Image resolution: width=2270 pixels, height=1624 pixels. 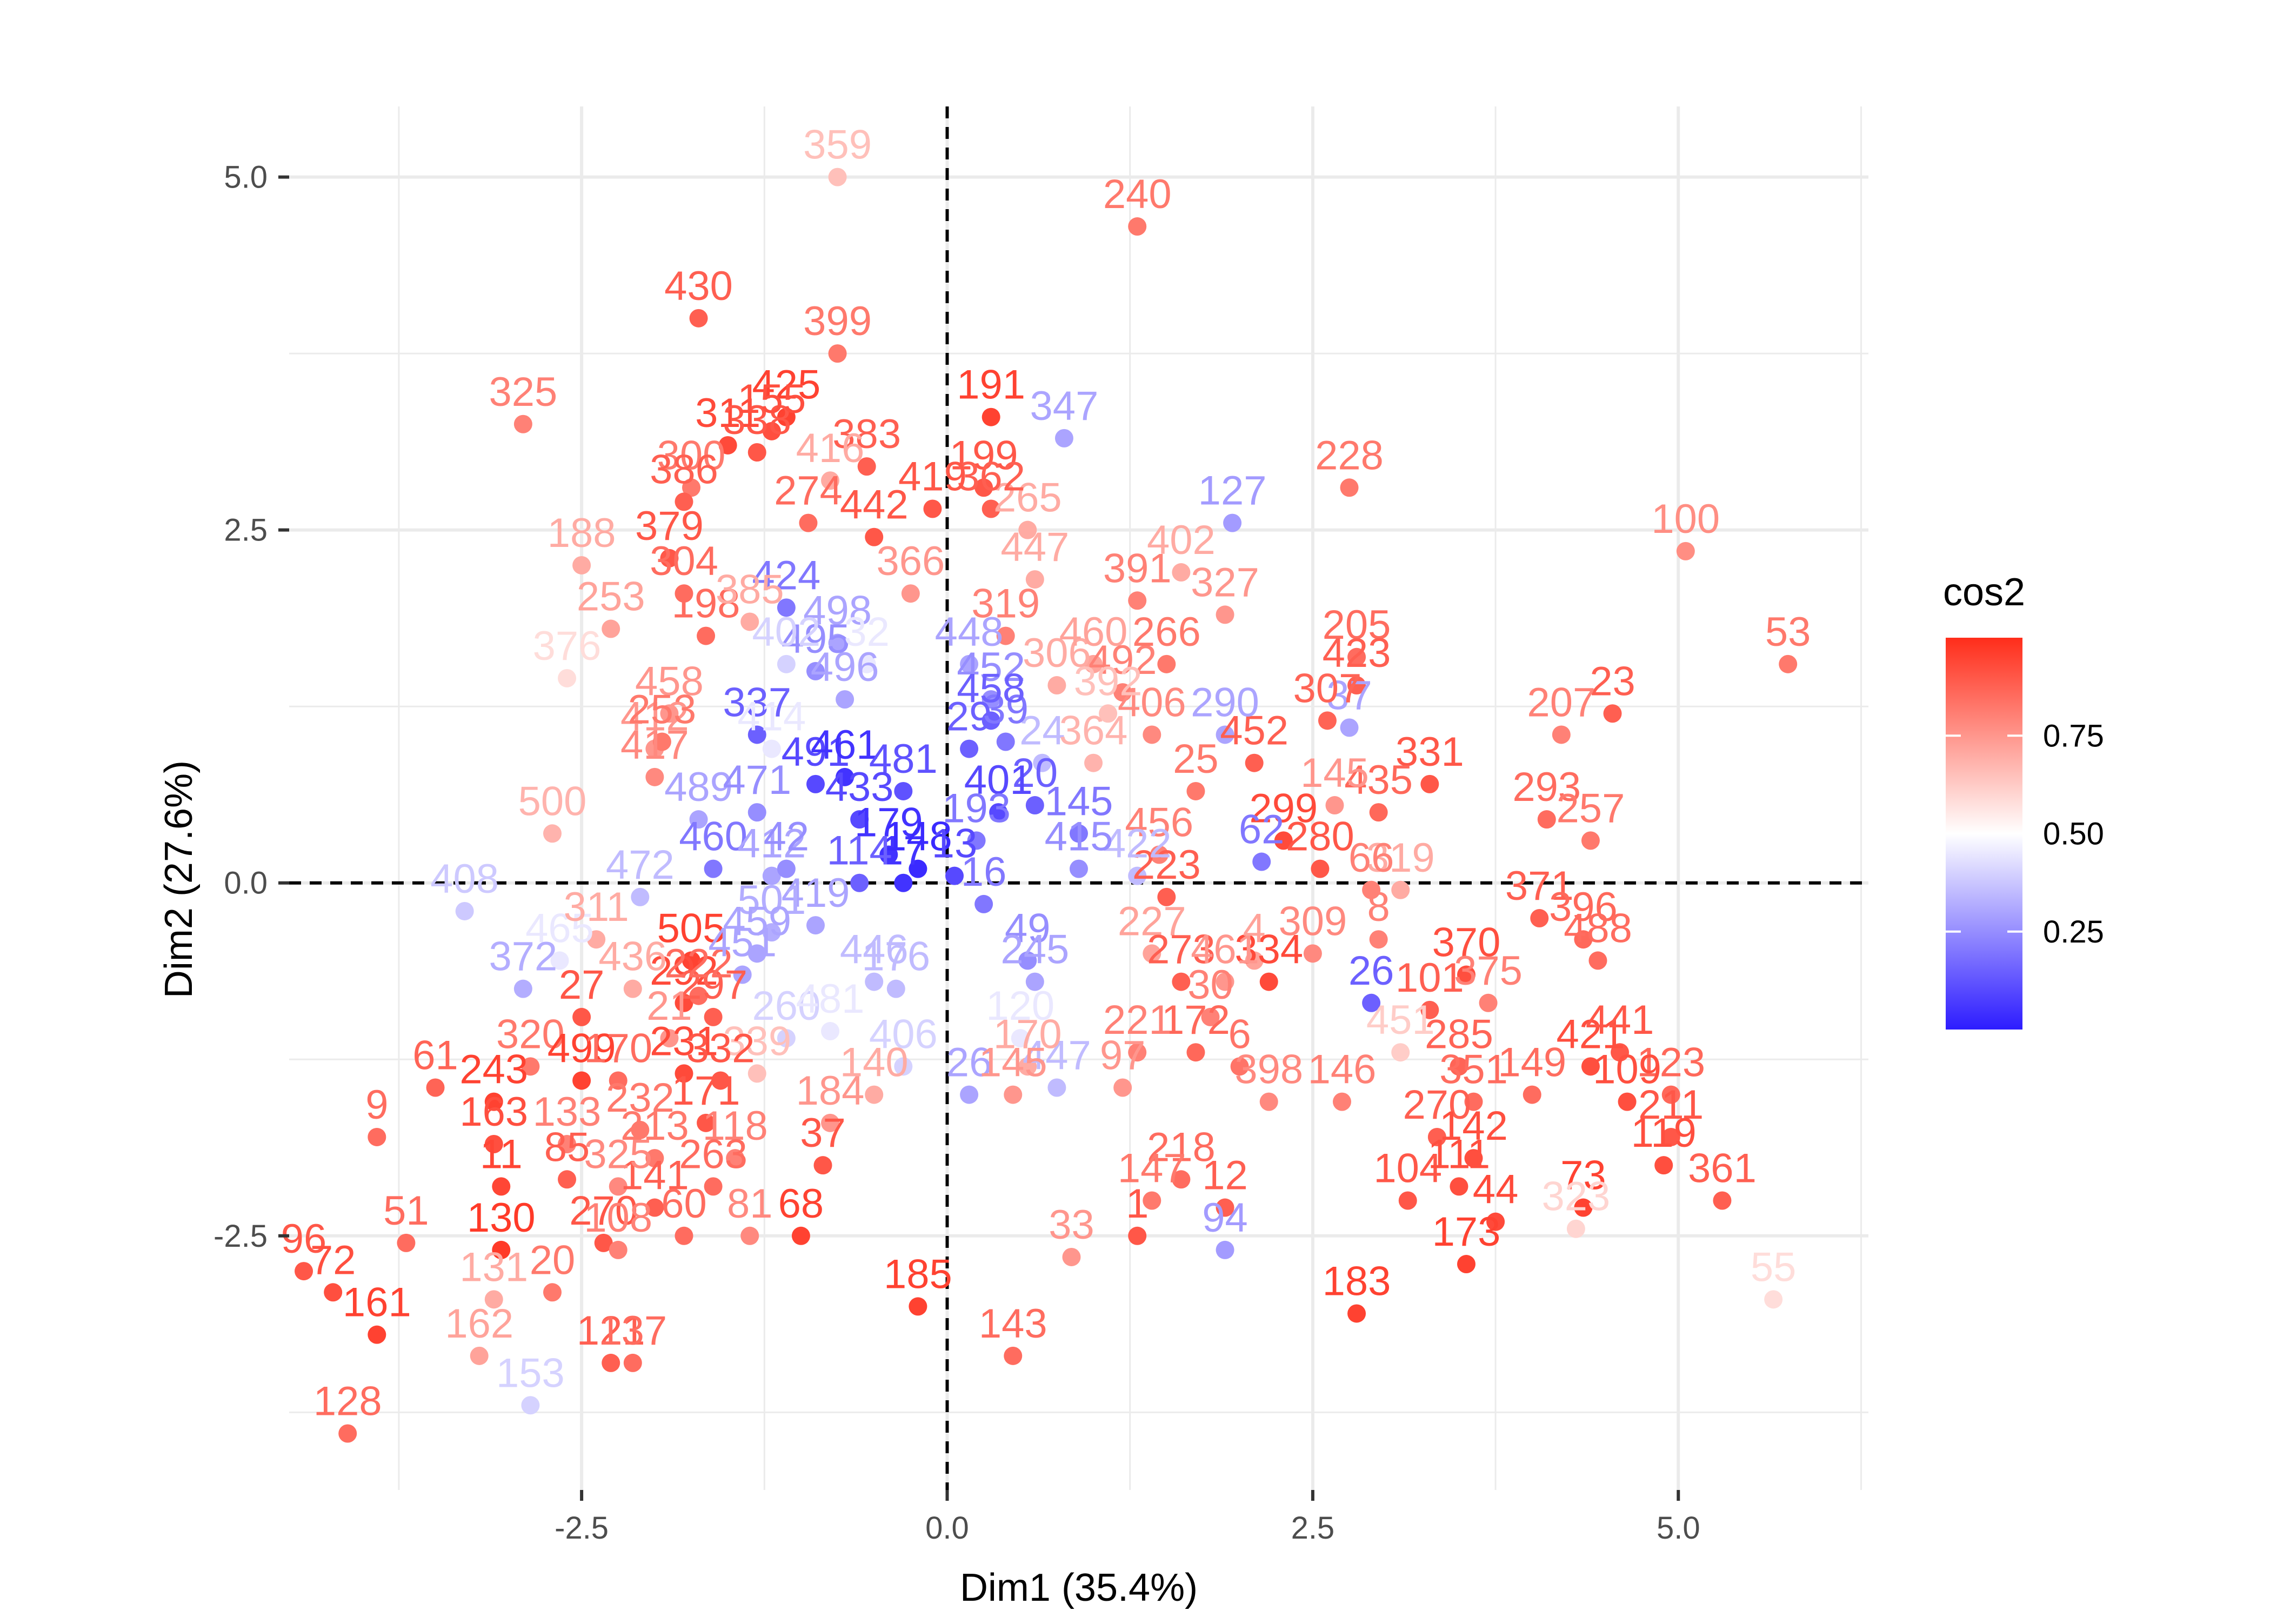 I want to click on point-label: 162, so click(x=479, y=1324).